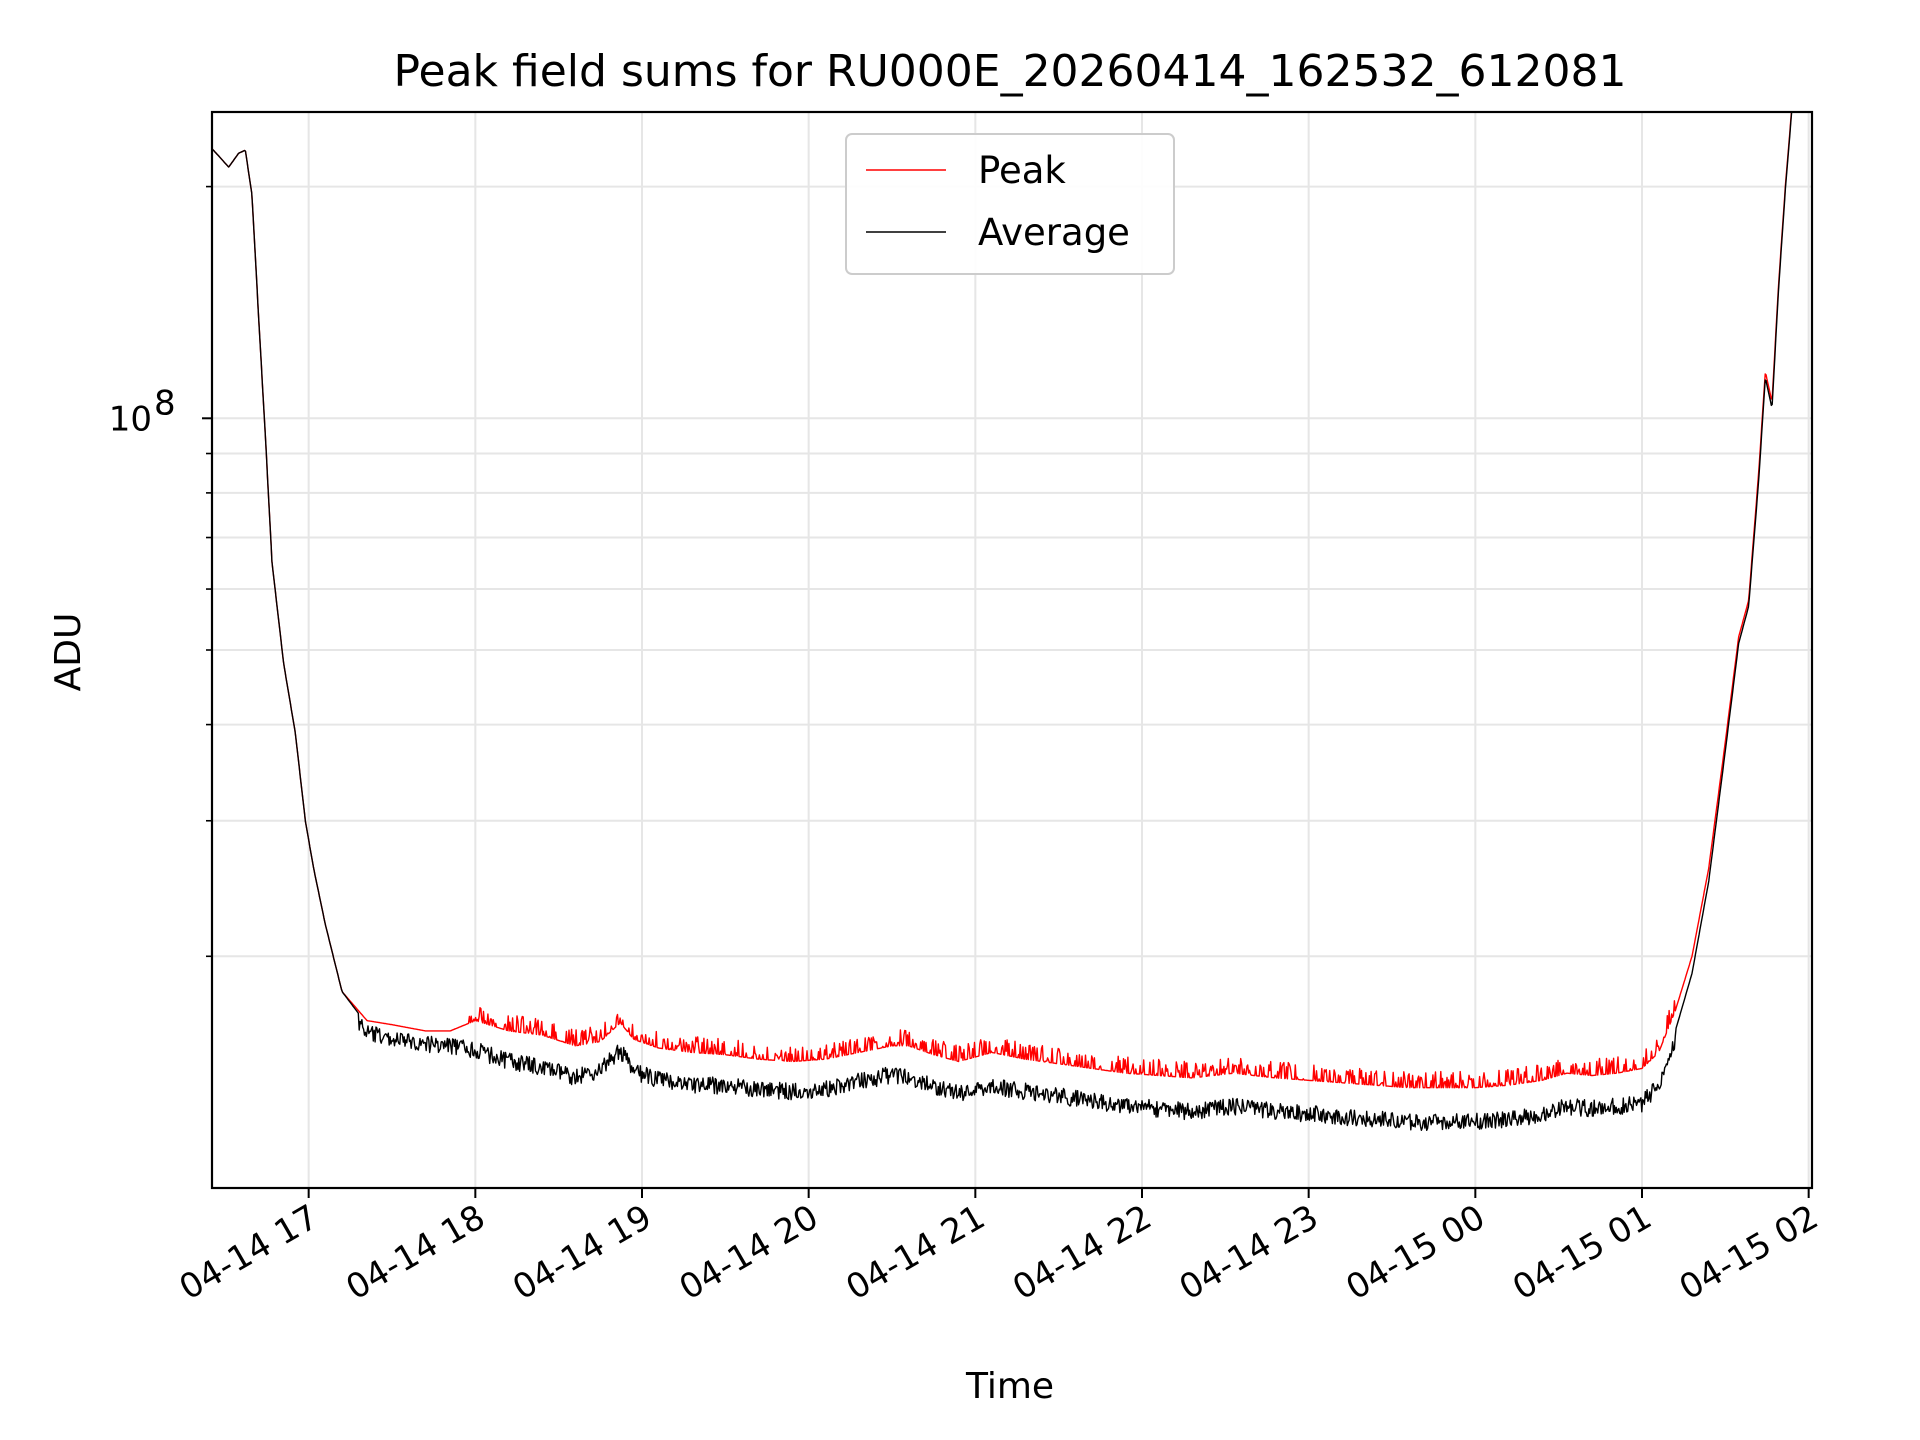 This screenshot has width=1920, height=1440. I want to click on y-axis-label: ADU, so click(68, 652).